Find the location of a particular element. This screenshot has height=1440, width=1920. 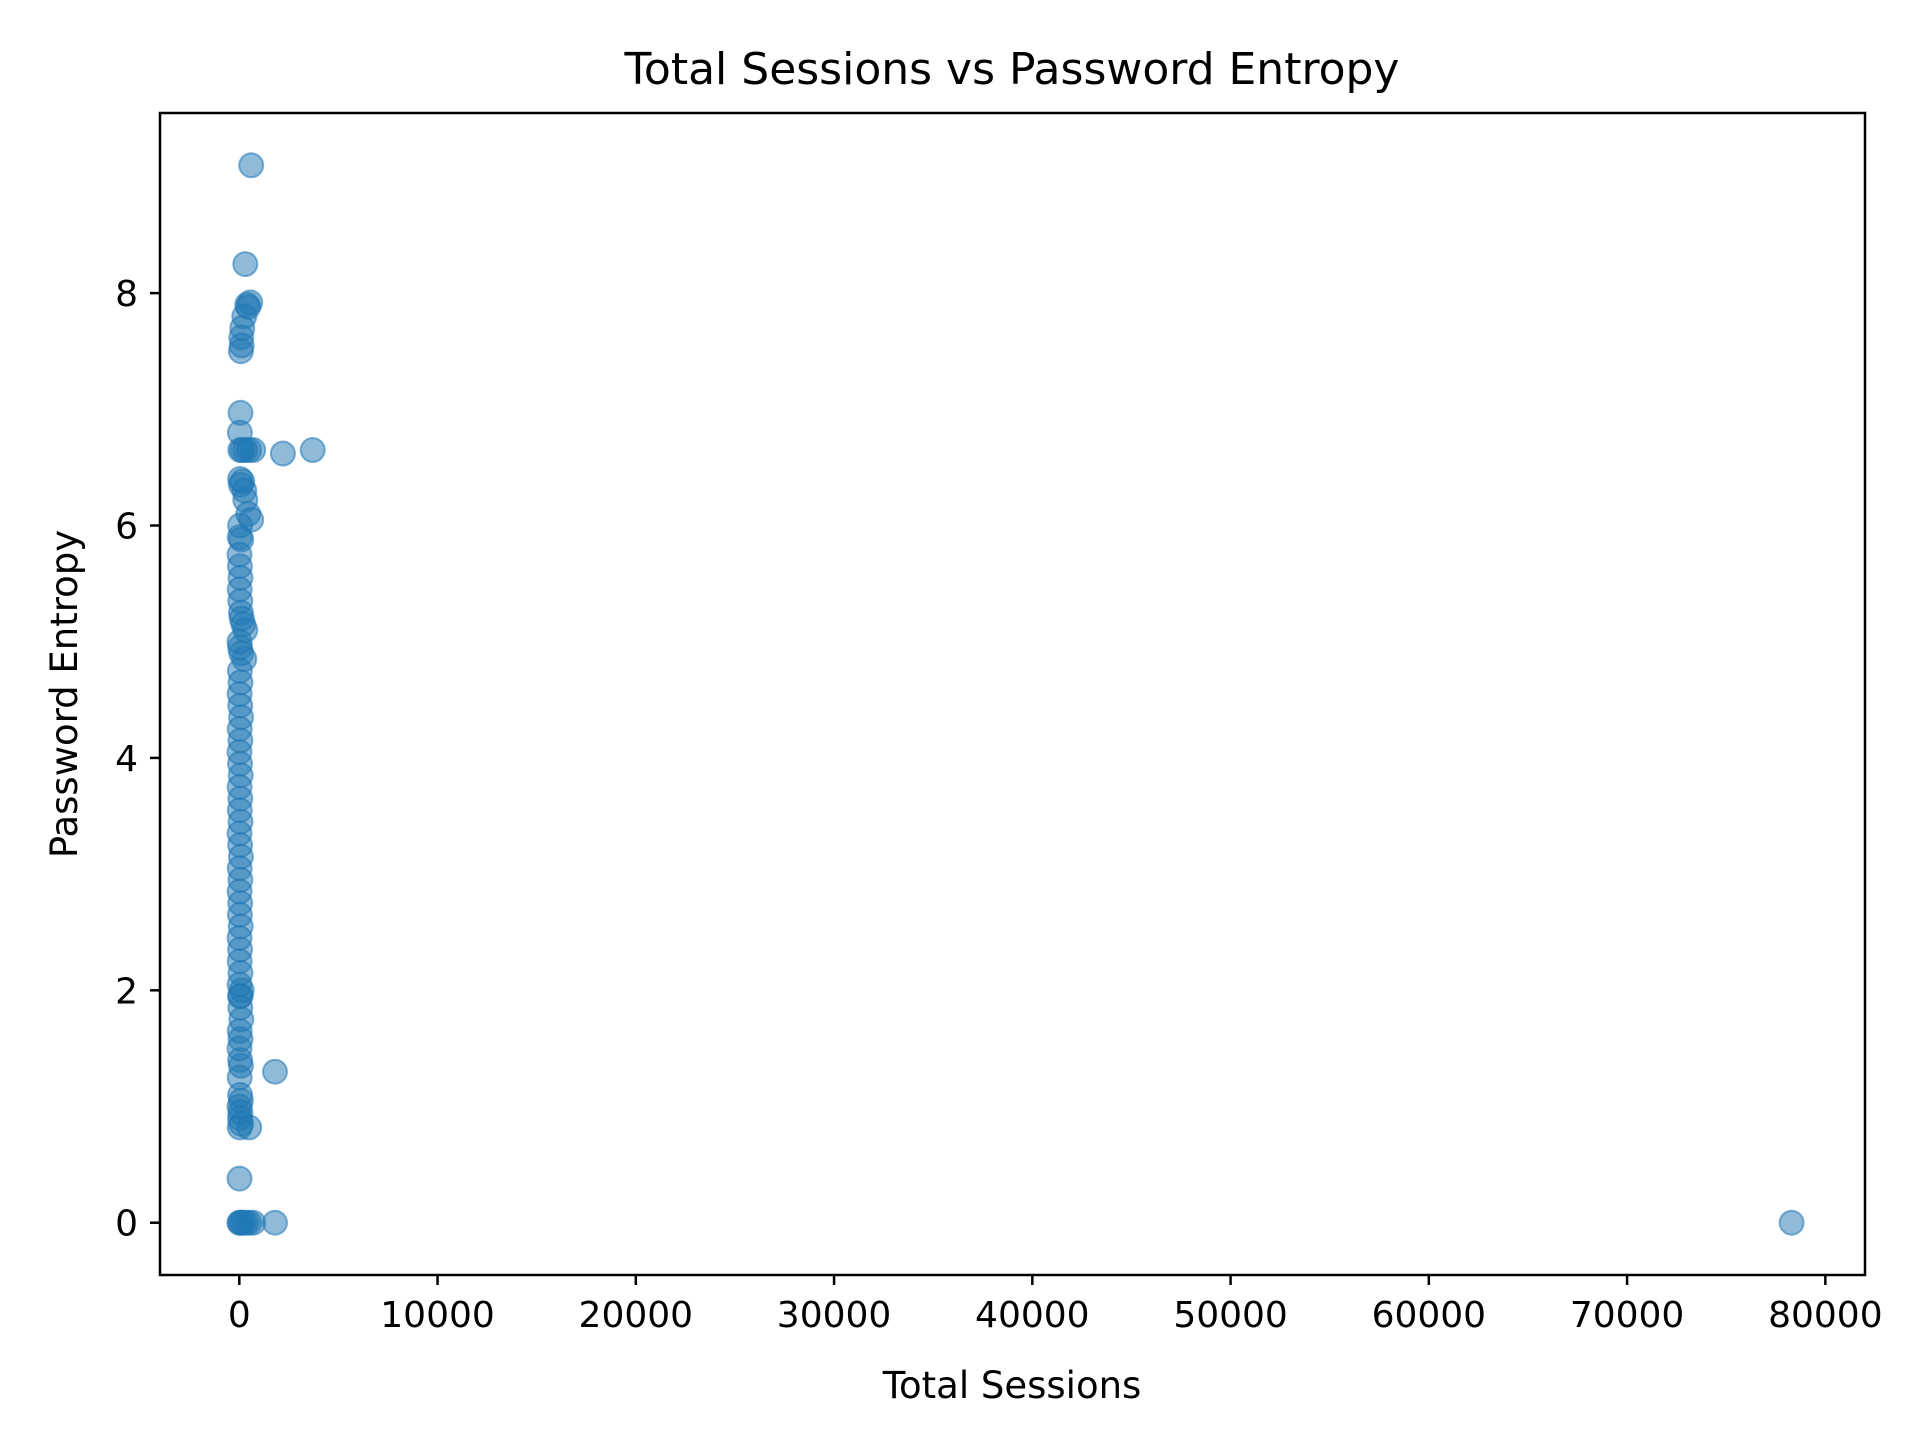

x-tick-label: 0 is located at coordinates (239, 1315).